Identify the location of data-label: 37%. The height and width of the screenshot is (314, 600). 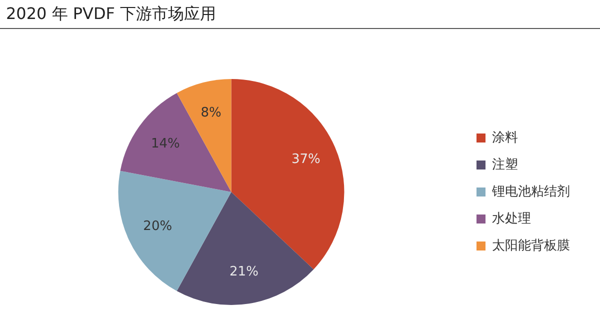
(305, 160).